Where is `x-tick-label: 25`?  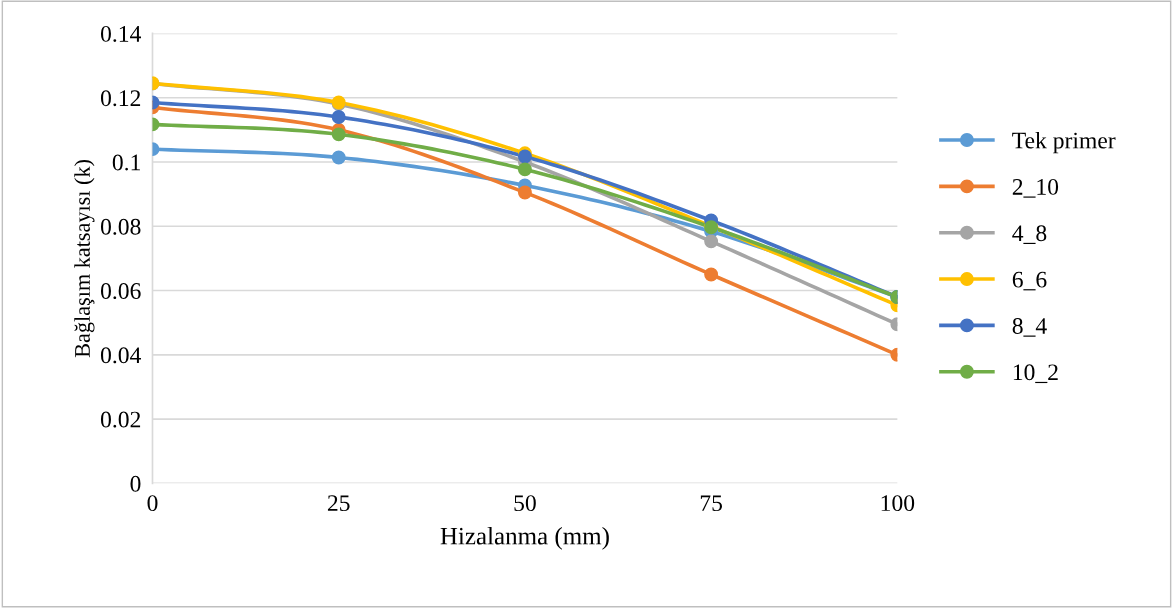
x-tick-label: 25 is located at coordinates (338, 503).